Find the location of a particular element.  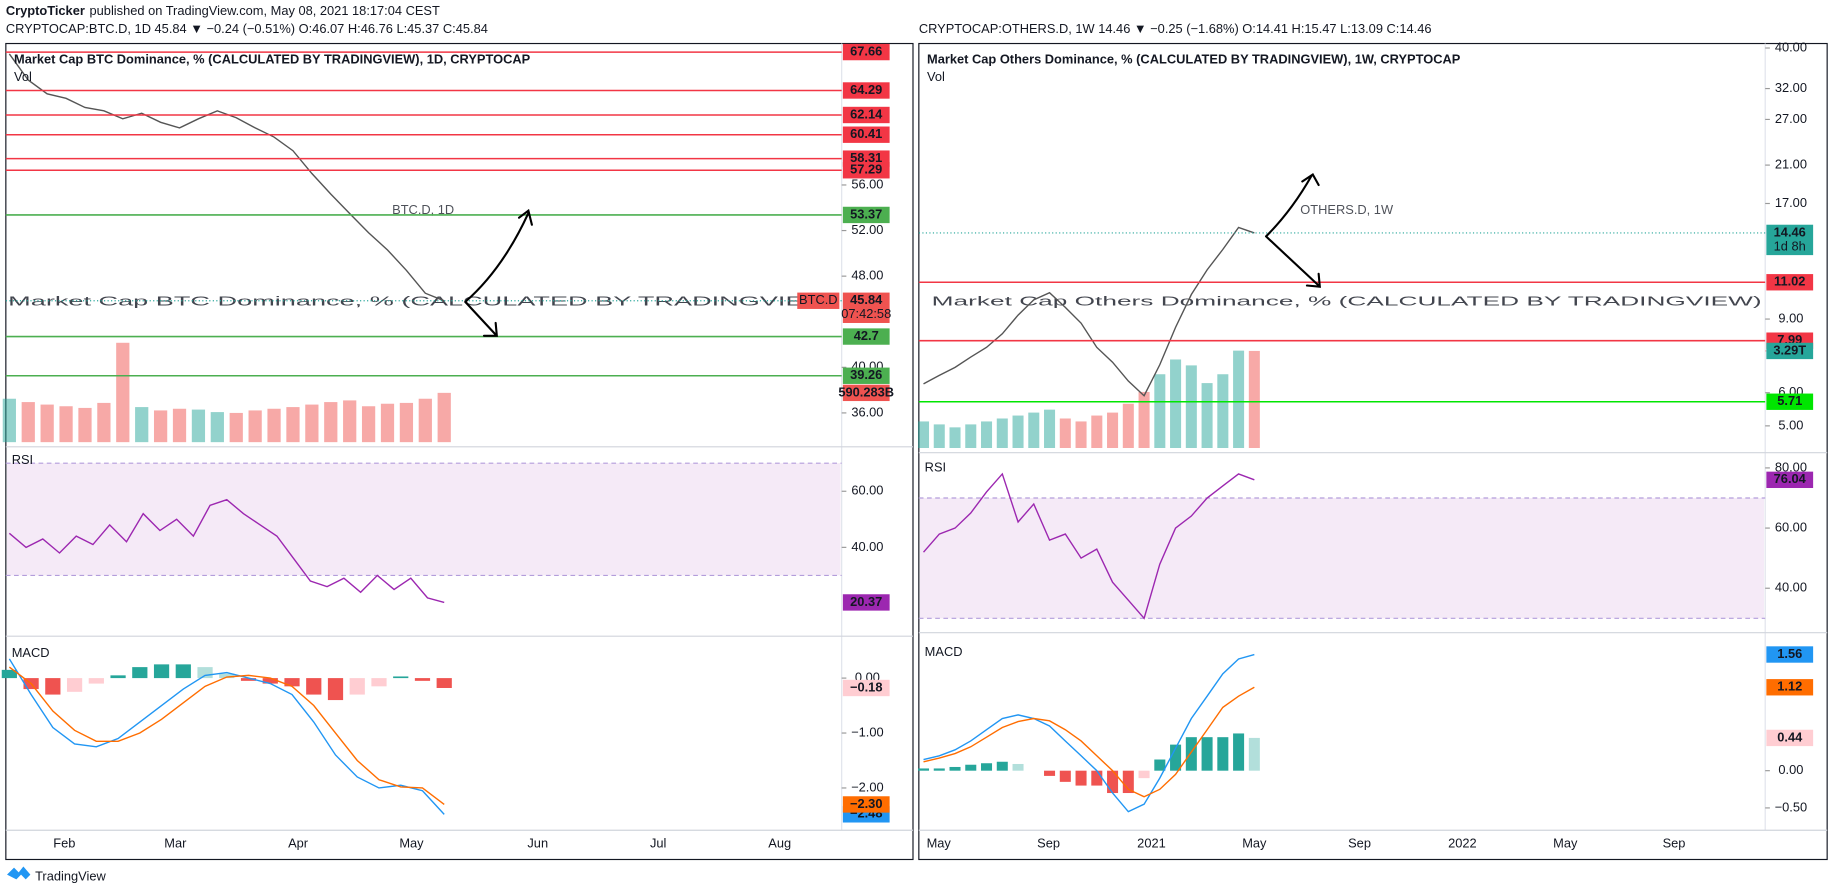

x-tick-label: 2022 is located at coordinates (1462, 843).